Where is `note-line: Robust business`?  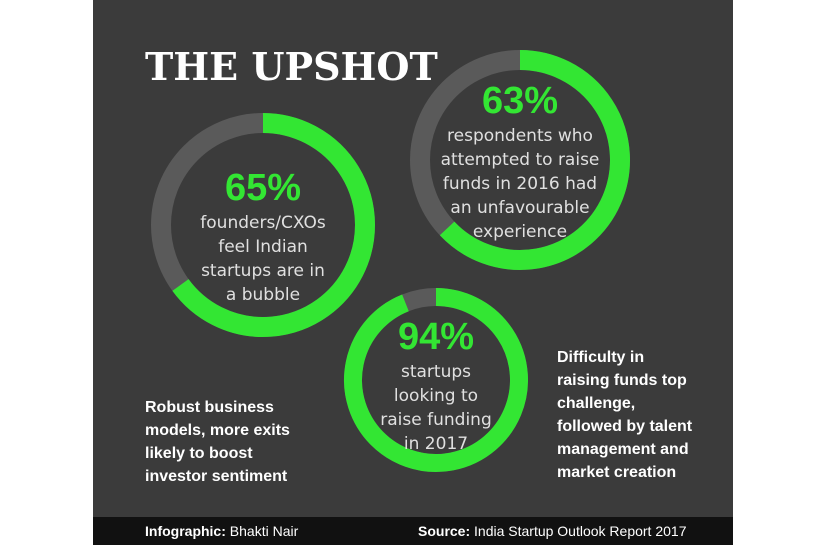 note-line: Robust business is located at coordinates (209, 407).